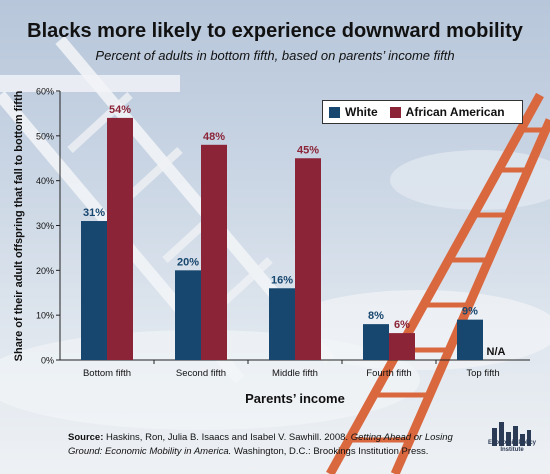 The width and height of the screenshot is (550, 474). What do you see at coordinates (496, 352) in the screenshot?
I see `data-label-na: N/A` at bounding box center [496, 352].